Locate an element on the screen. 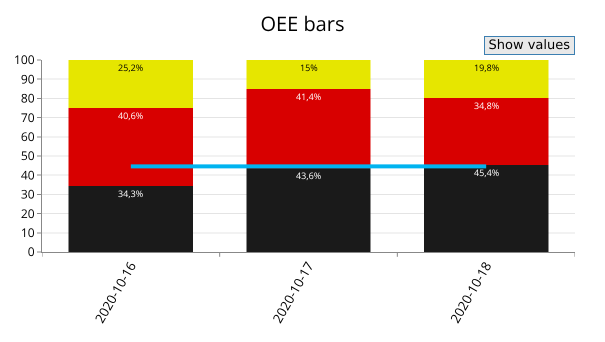 The image size is (605, 342). y-tick-label: 20 is located at coordinates (27, 213).